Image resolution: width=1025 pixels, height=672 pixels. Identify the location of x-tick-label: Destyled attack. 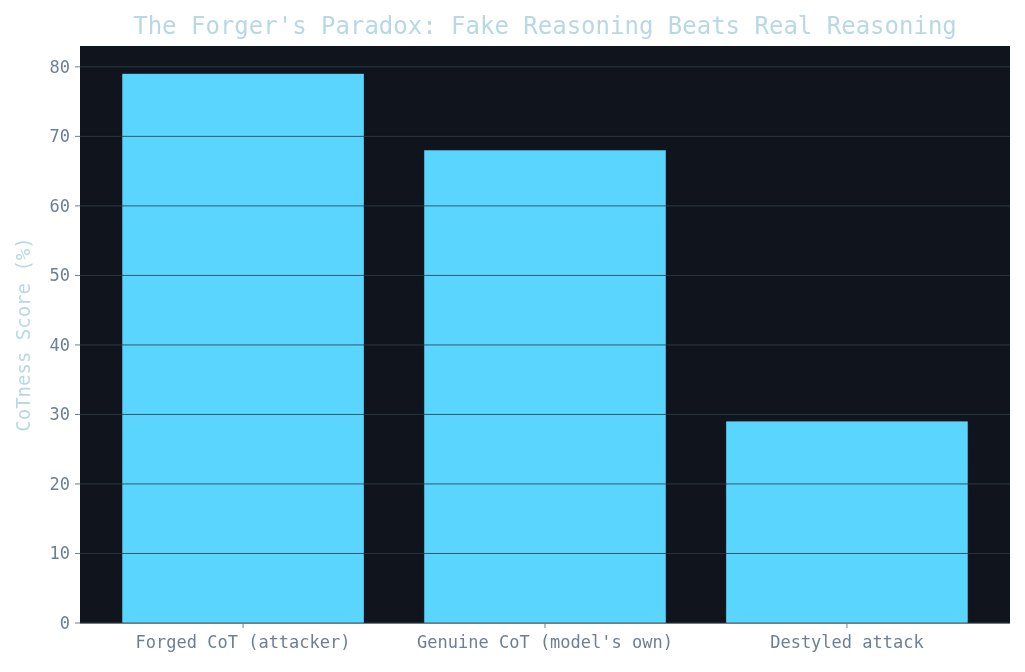
(847, 642).